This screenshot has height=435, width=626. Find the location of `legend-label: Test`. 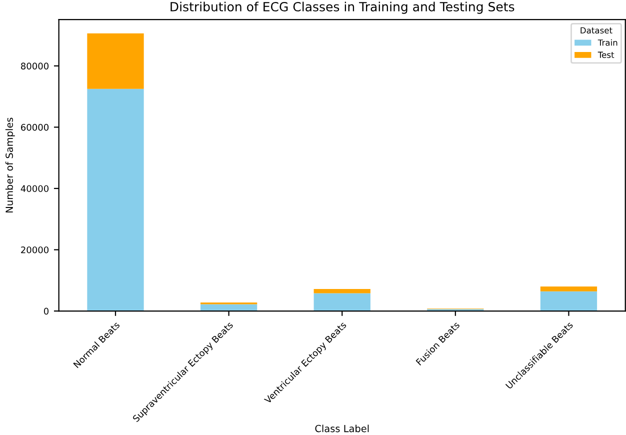

legend-label: Test is located at coordinates (606, 55).